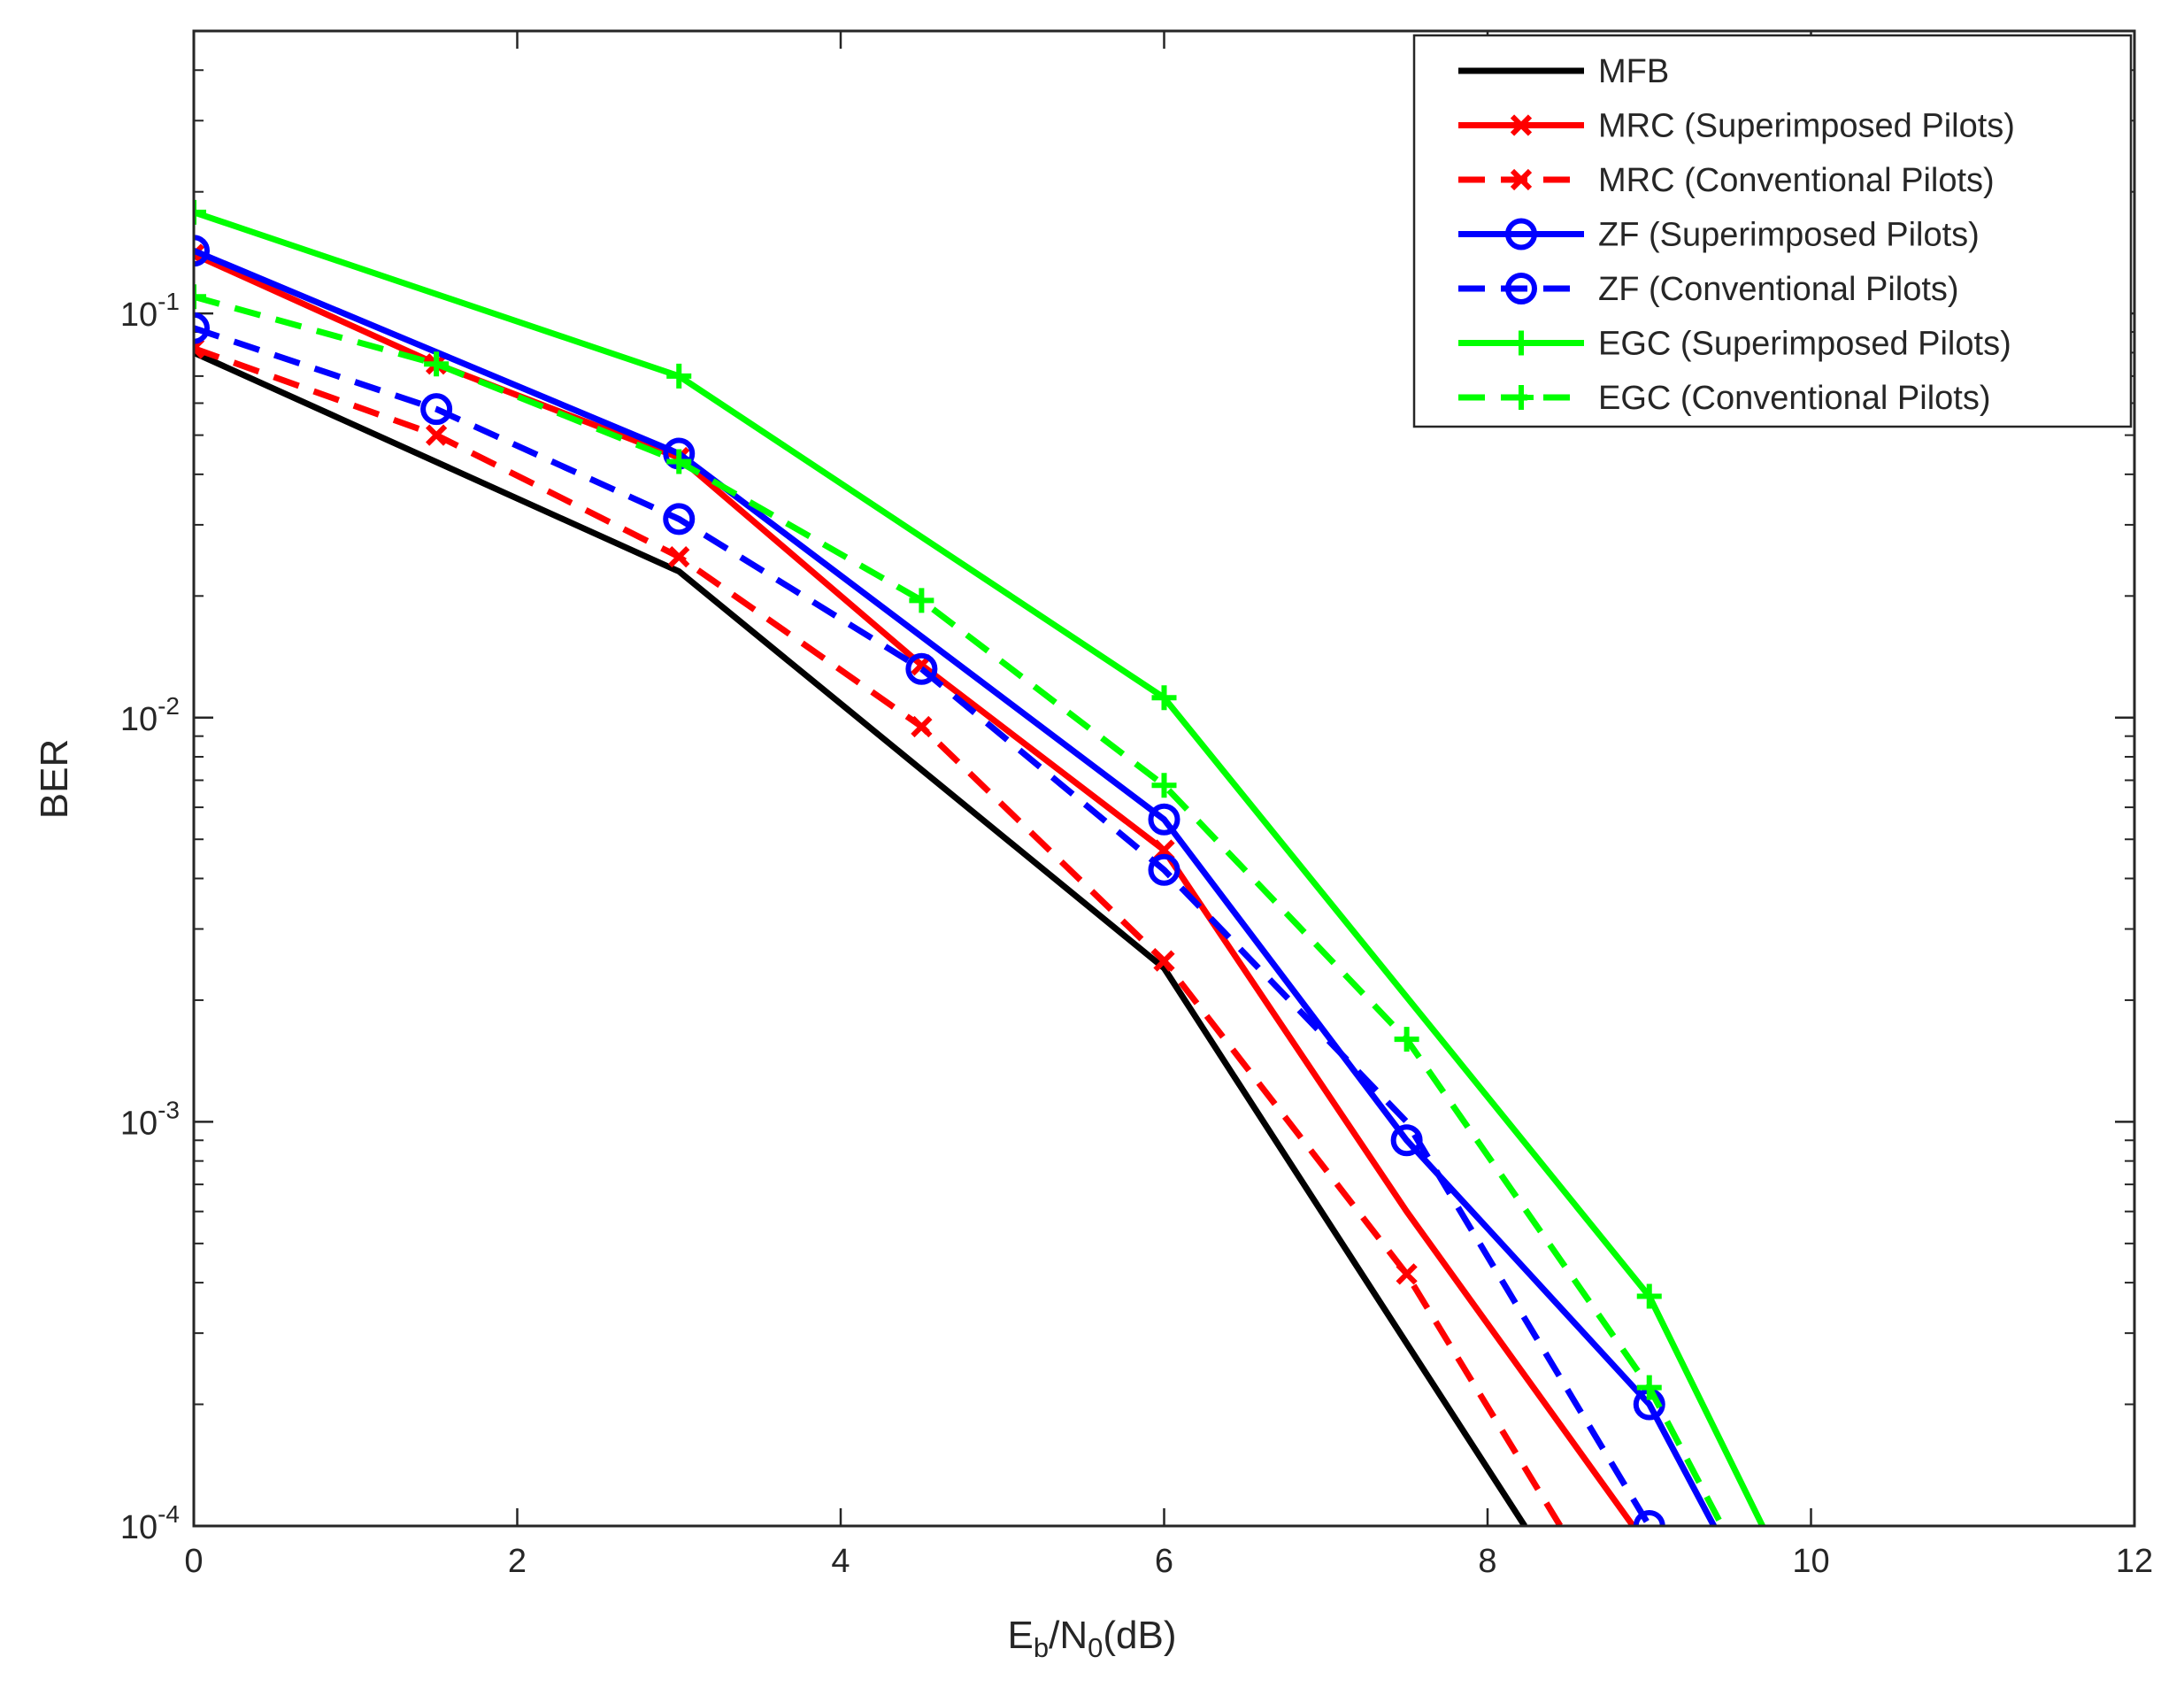  I want to click on y-tick-exponent: -4, so click(169, 1514).